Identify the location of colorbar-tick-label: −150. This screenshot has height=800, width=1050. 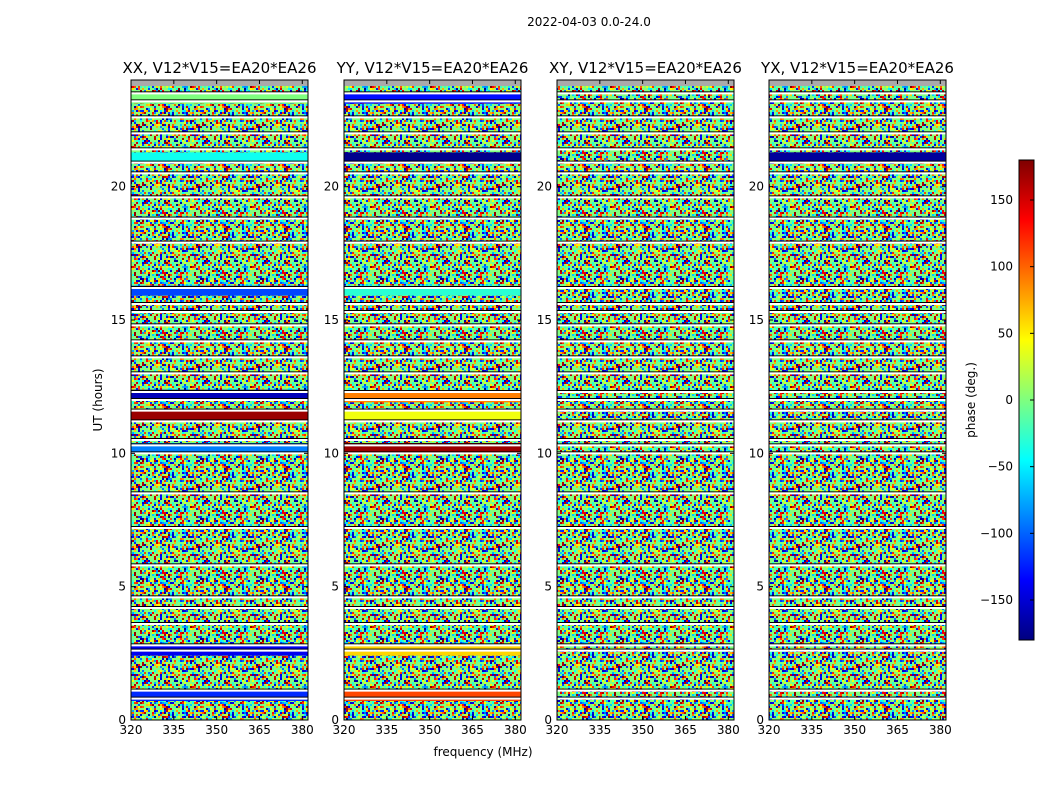
(996, 600).